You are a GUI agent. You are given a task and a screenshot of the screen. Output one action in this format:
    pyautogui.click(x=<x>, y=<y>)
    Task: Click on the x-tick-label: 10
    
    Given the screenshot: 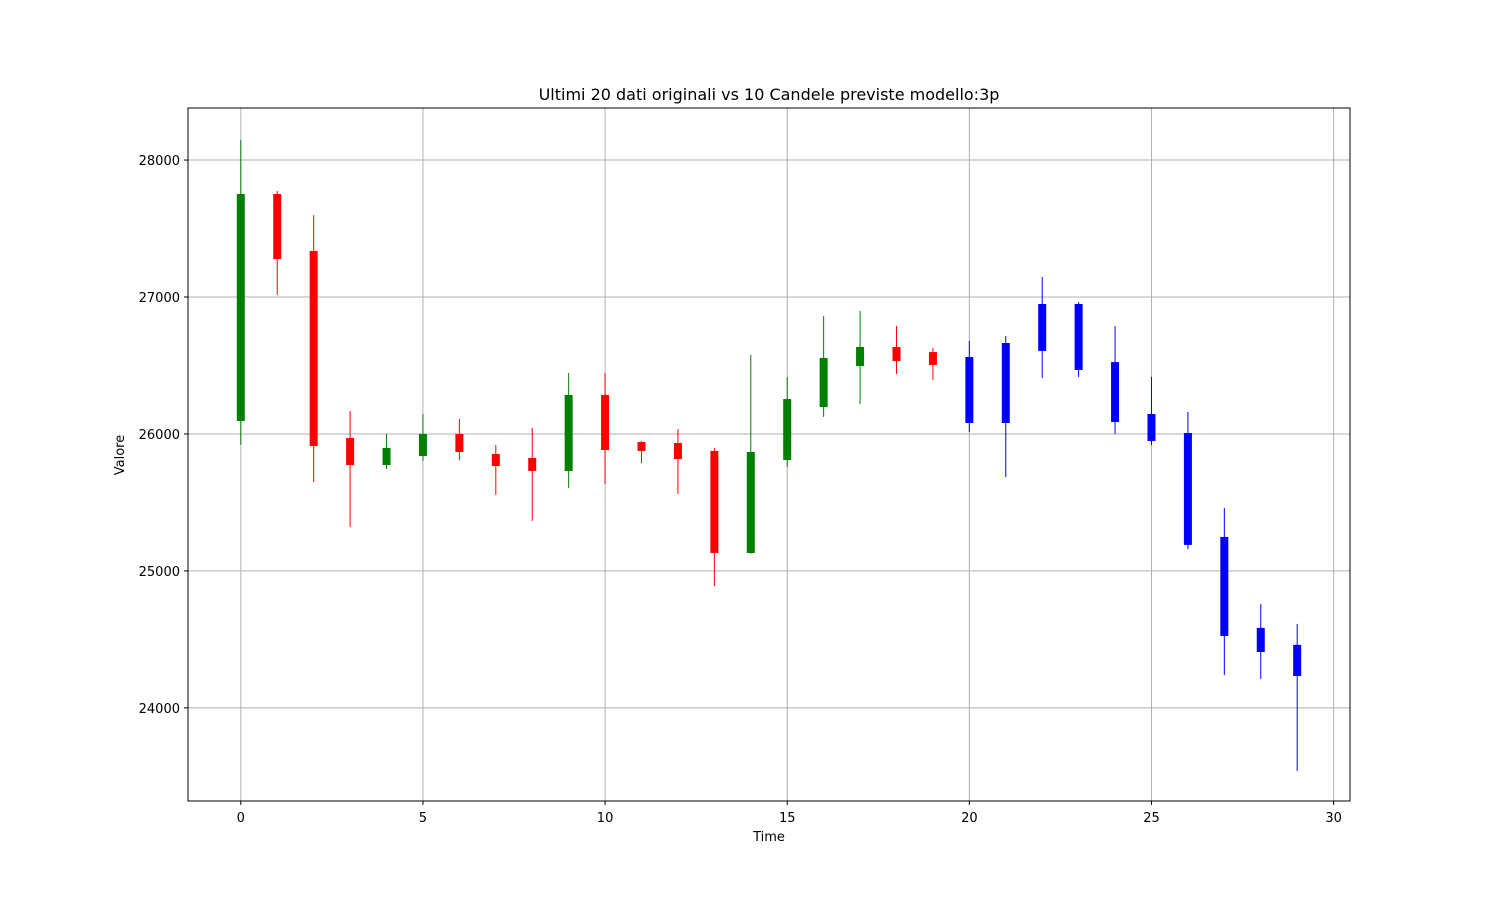 What is the action you would take?
    pyautogui.click(x=605, y=818)
    